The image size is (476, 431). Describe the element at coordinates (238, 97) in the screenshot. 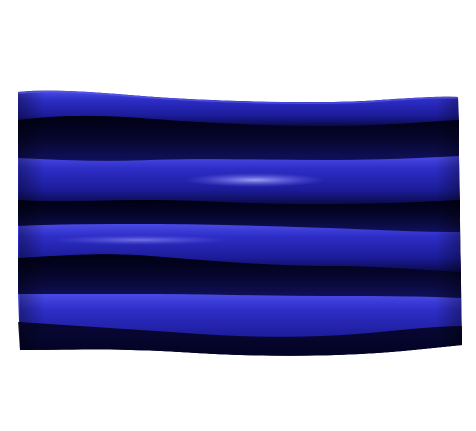

I see `top-rim` at that location.